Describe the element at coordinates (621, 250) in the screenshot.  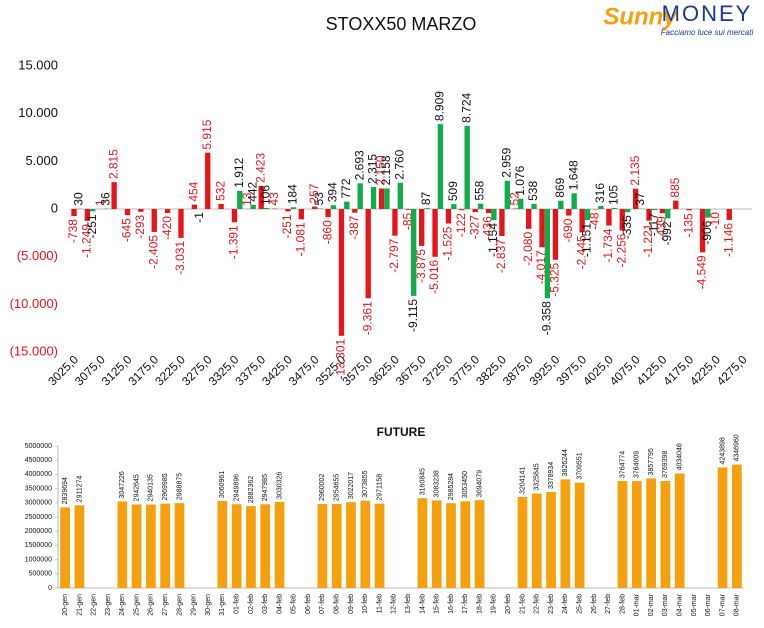
I see `data-label: -2.256` at that location.